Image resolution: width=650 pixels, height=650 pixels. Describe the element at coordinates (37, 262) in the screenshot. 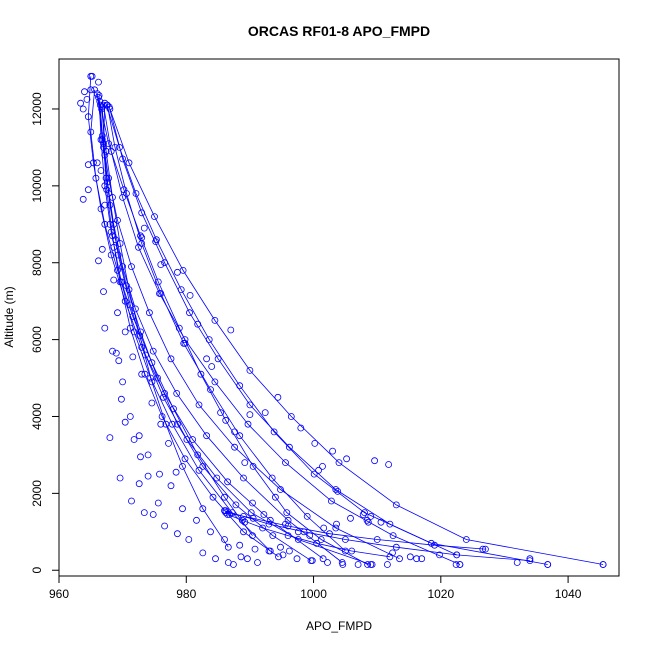

I see `y-tick-label: 8000` at that location.